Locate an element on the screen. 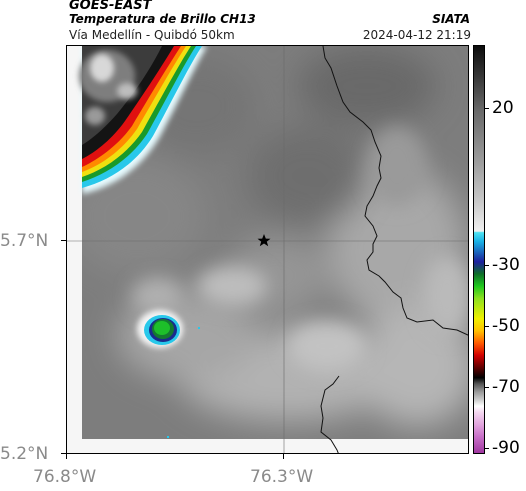  location-label: Vía Medellín - Quibdó 50km is located at coordinates (152, 35).